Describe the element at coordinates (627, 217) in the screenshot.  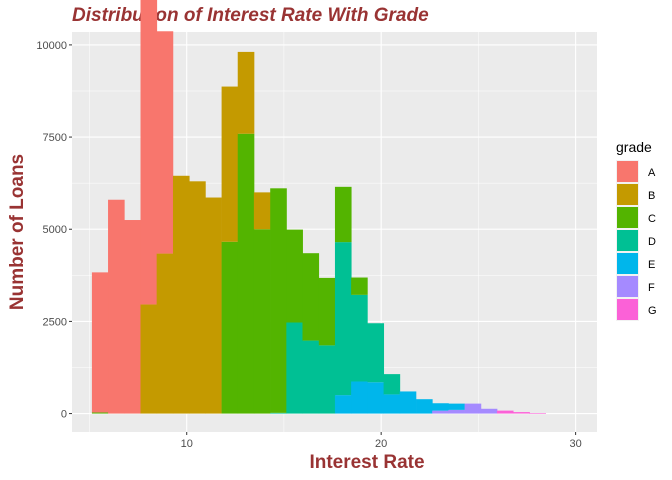
I see `legend-swatch-C` at that location.